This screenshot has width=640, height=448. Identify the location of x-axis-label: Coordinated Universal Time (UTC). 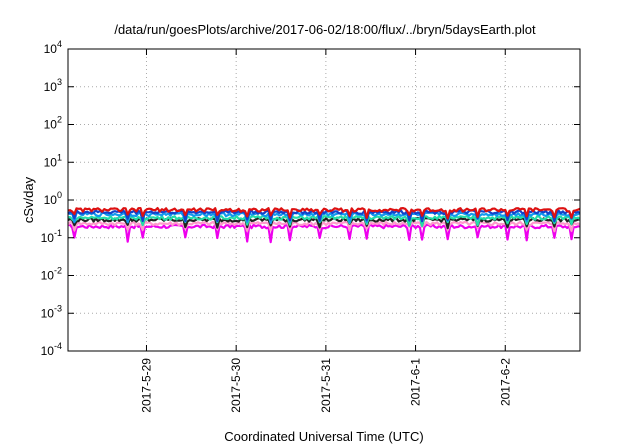
(323, 436).